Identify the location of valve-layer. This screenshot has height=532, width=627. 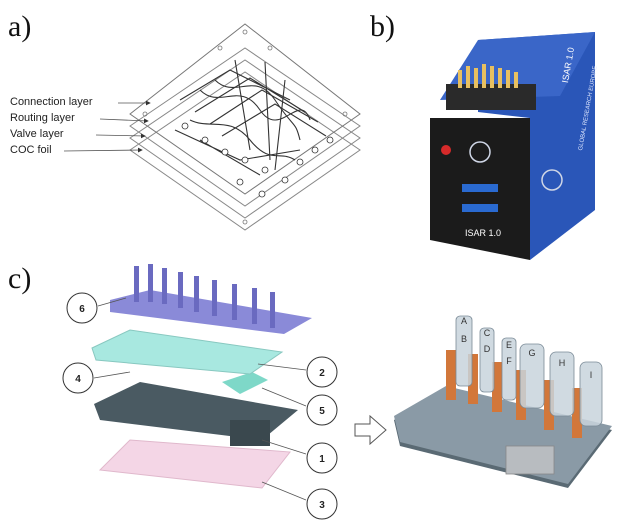
(245, 139).